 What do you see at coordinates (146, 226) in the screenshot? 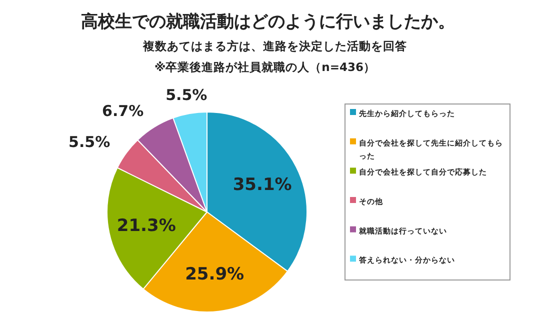
I see `data-label: 21.3%` at bounding box center [146, 226].